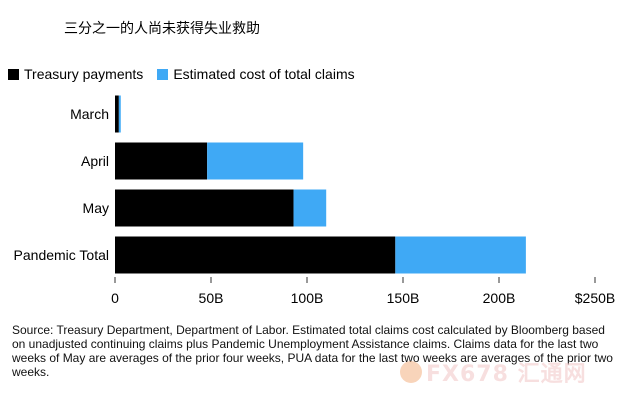  What do you see at coordinates (61, 255) in the screenshot?
I see `category-label: Pandemic Total` at bounding box center [61, 255].